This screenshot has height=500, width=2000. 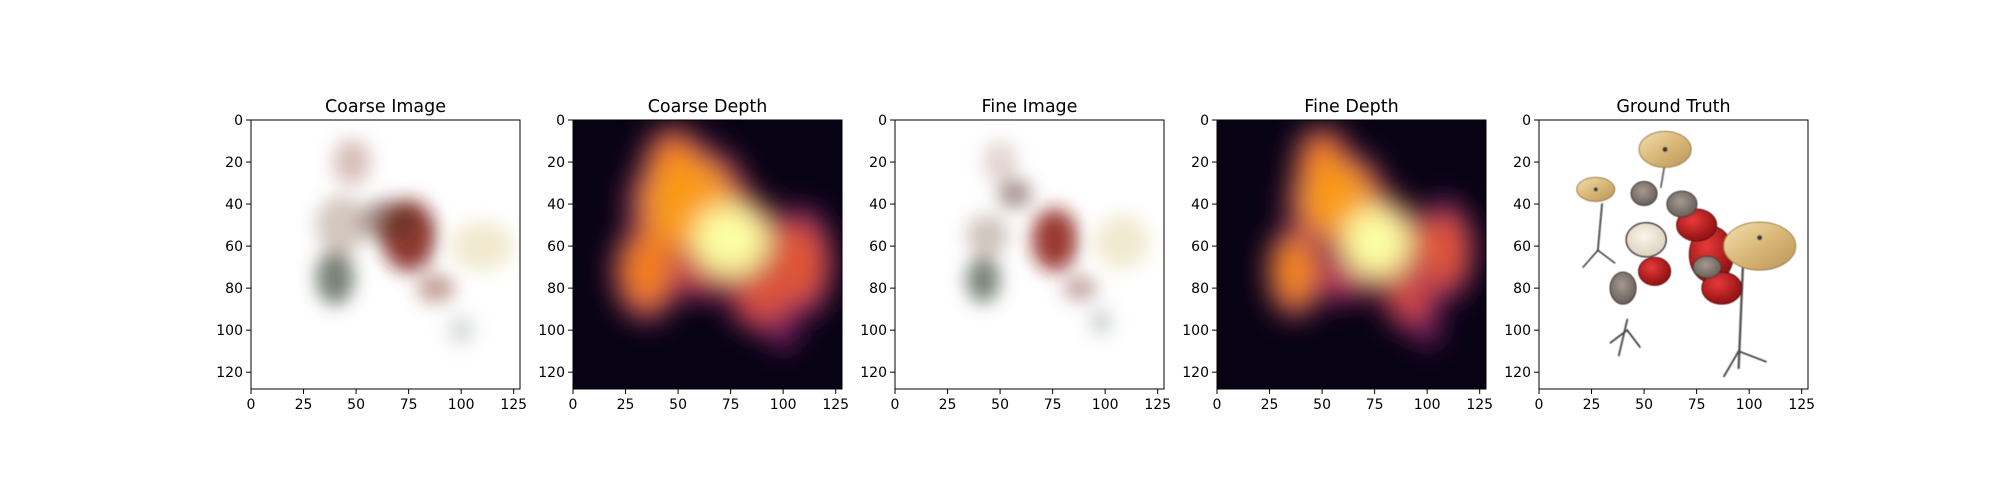 What do you see at coordinates (385, 107) in the screenshot?
I see `panel-title: Coarse Image` at bounding box center [385, 107].